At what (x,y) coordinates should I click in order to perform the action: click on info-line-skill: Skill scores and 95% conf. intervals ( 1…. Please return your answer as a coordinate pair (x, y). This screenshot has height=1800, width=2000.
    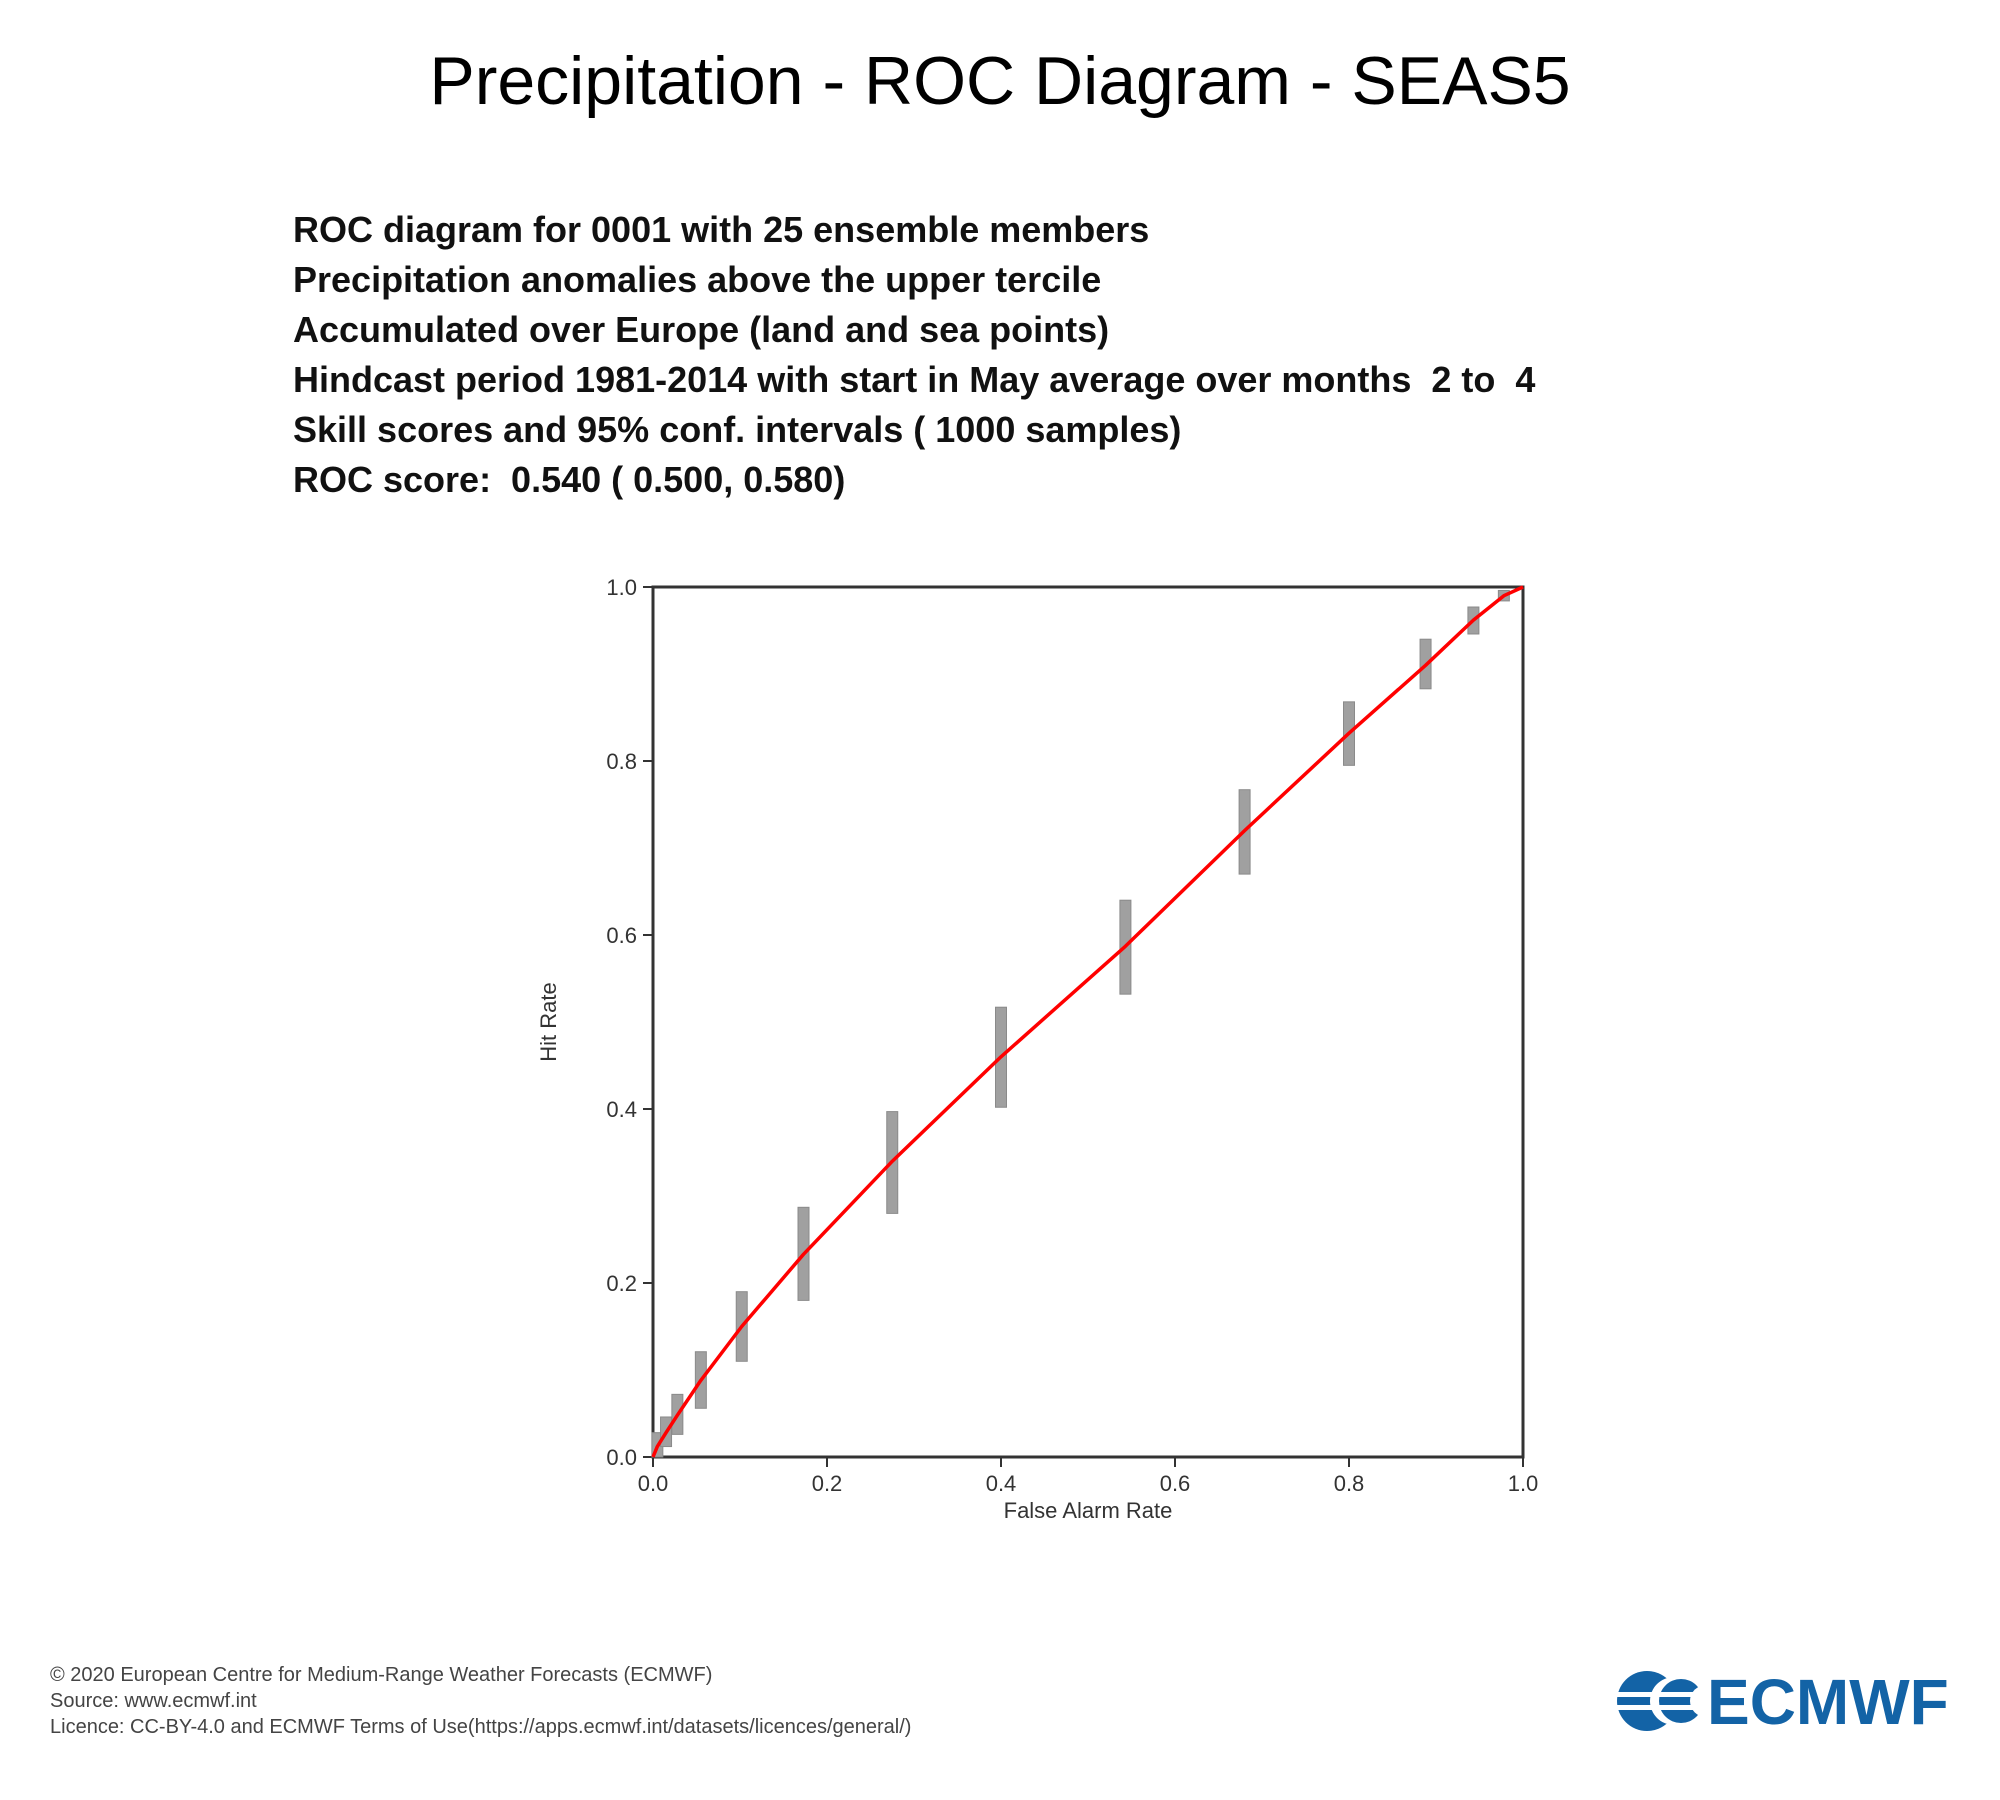
    Looking at the image, I should click on (737, 429).